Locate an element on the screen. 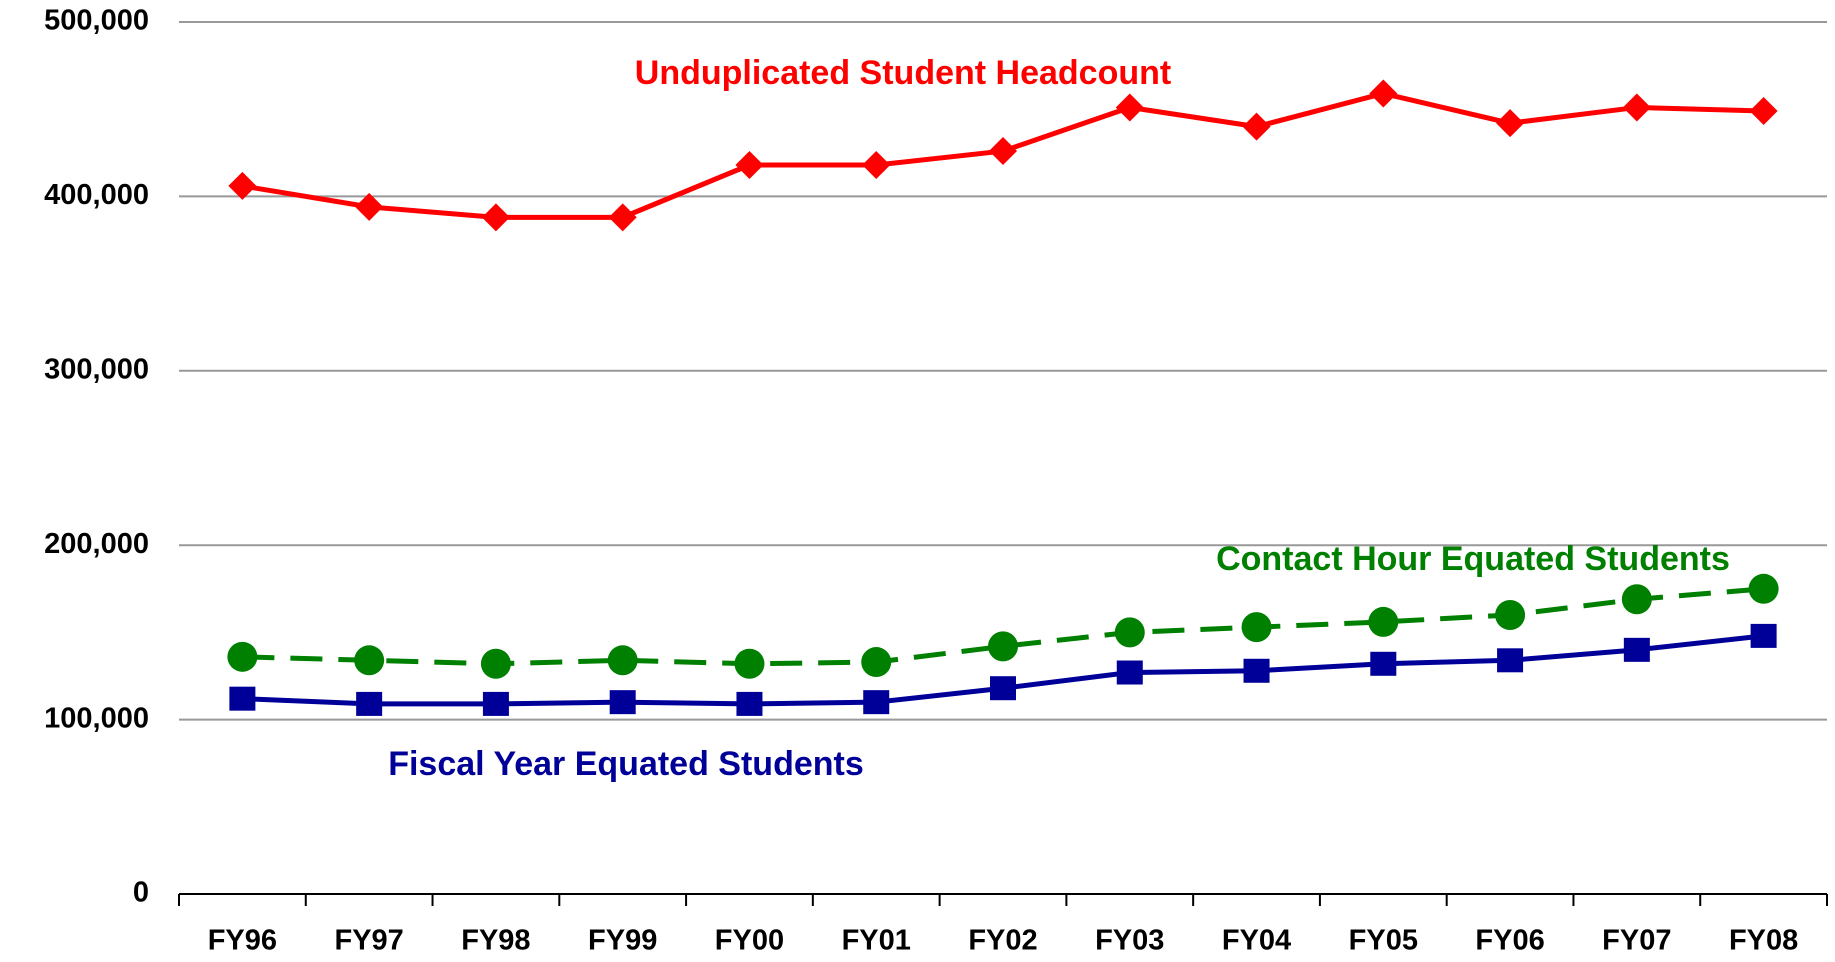 This screenshot has height=962, width=1835. x-tick-label: FY03 is located at coordinates (1129, 941).